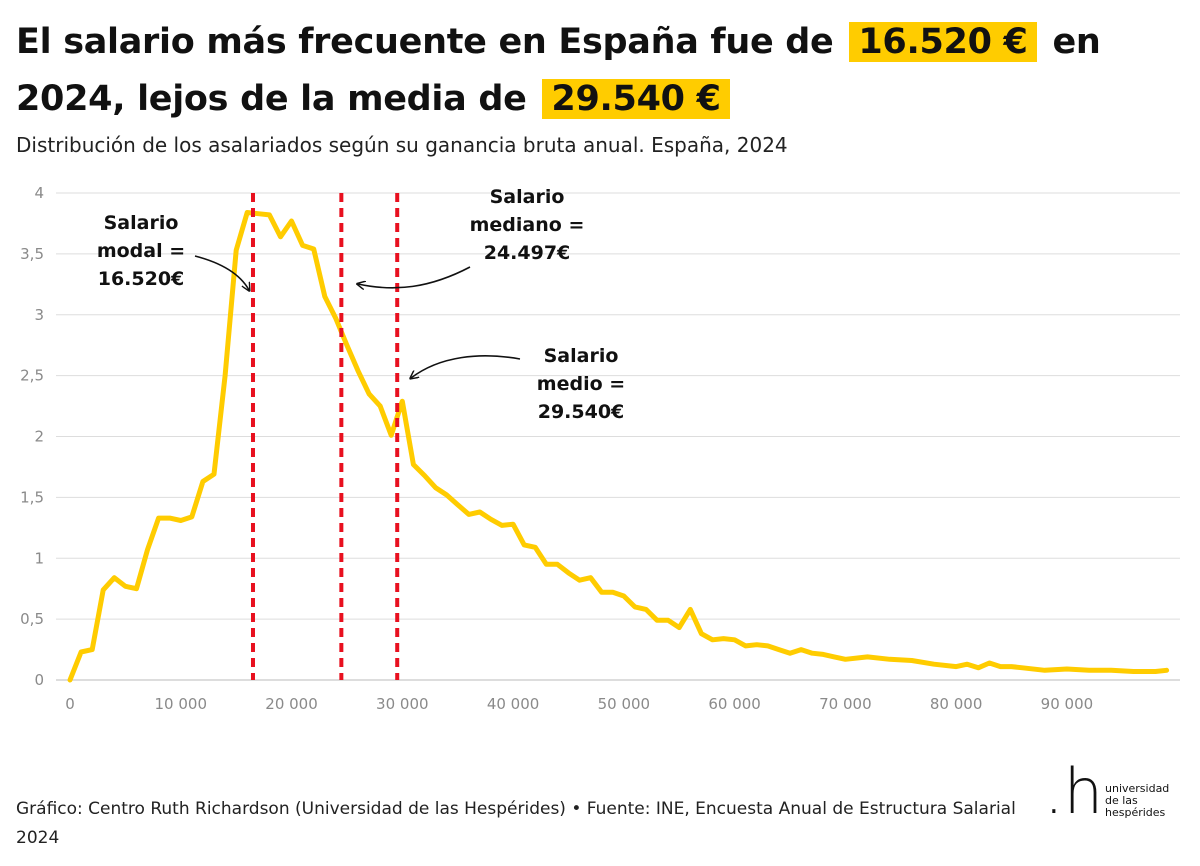 The image size is (1200, 866). What do you see at coordinates (141, 279) in the screenshot?
I see `annotation-text: 16.520€` at bounding box center [141, 279].